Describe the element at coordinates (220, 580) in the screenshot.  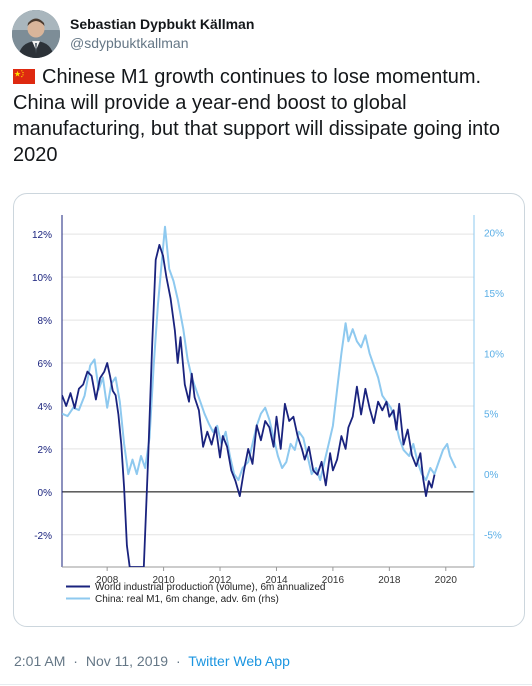
I see `x-tick-label: 2012` at that location.